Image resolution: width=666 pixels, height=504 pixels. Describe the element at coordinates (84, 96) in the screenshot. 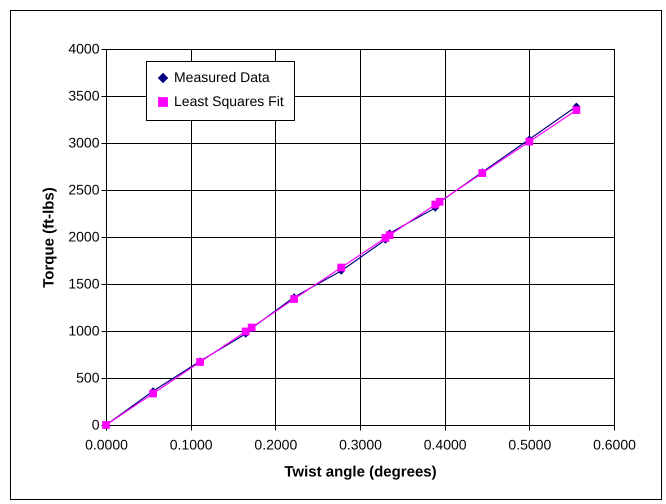

I see `y-tick-label: 3500` at that location.